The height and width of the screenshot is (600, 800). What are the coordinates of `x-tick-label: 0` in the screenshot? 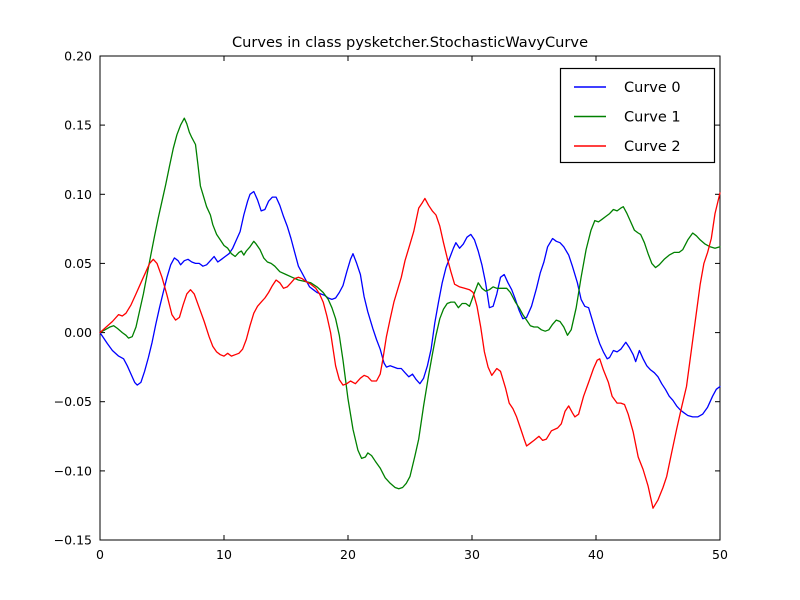 It's located at (100, 554).